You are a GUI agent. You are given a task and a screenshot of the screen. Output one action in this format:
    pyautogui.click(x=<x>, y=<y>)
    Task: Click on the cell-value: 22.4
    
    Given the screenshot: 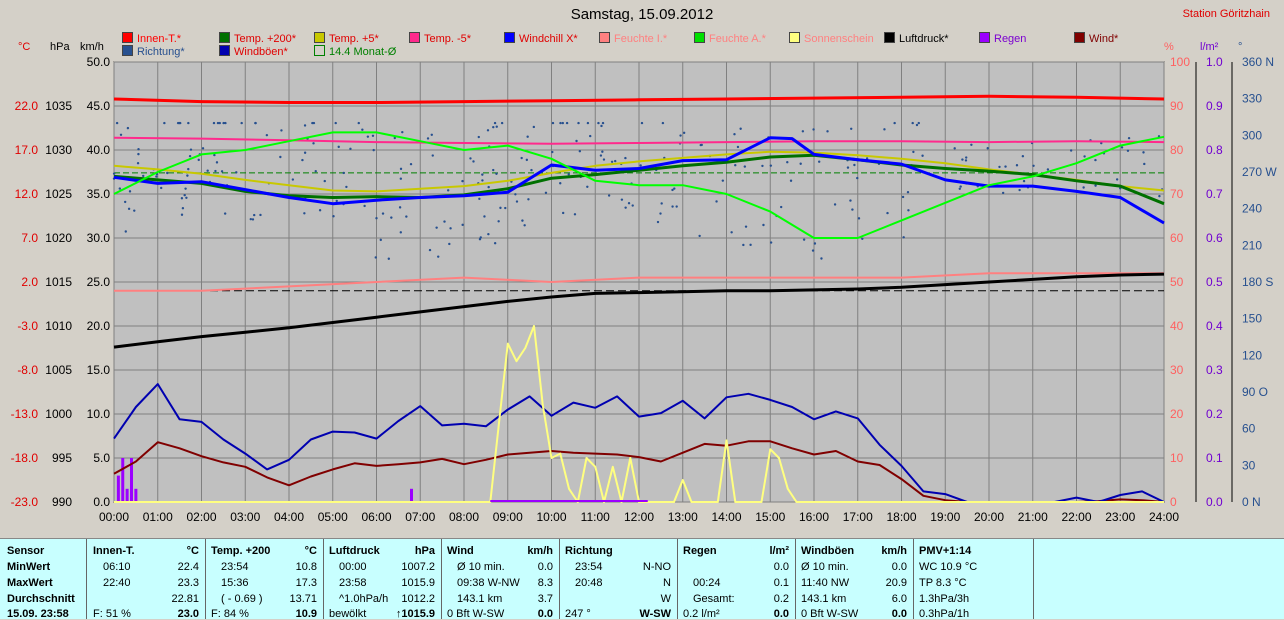 What is the action you would take?
    pyautogui.click(x=188, y=567)
    